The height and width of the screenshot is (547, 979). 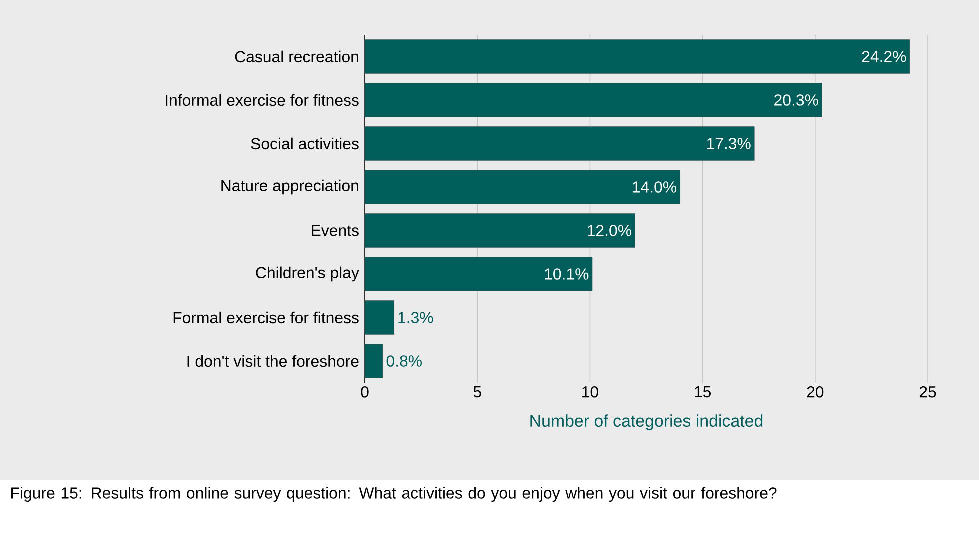 I want to click on data-label: 10.1%, so click(x=567, y=274).